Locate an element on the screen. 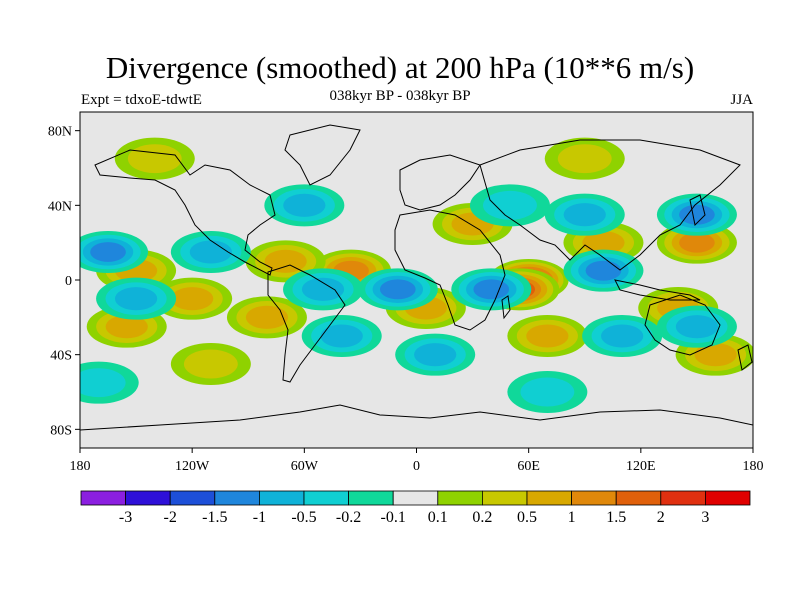 The image size is (800, 600). latitude-axis: 80N 40N 0 40S 80S is located at coordinates (64, 281).